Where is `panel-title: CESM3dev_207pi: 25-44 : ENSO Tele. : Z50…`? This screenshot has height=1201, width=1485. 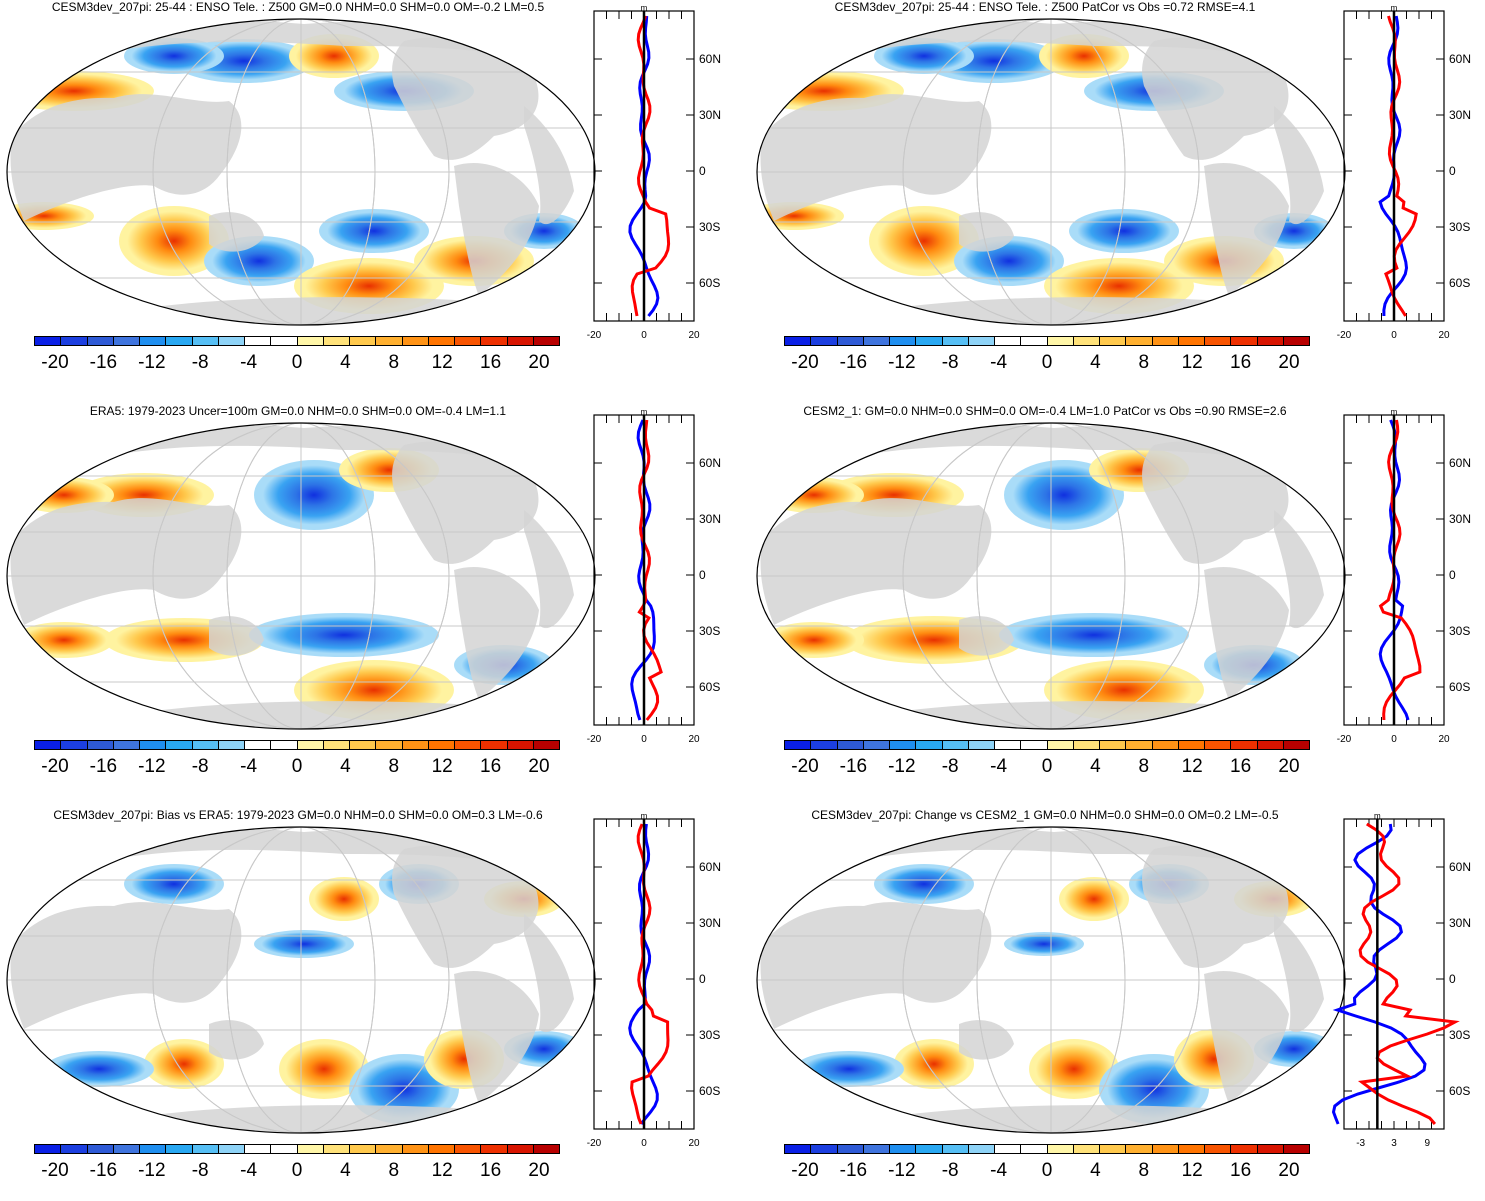
panel-title: CESM3dev_207pi: 25-44 : ENSO Tele. : Z50… is located at coordinates (298, 7).